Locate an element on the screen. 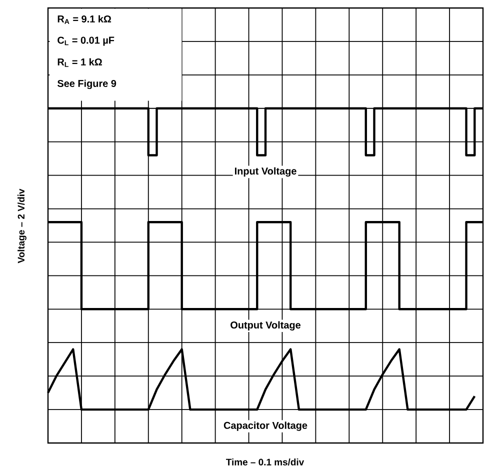 The image size is (493, 476). text: R$_{L}$ = 1 kΩ is located at coordinates (80, 62).